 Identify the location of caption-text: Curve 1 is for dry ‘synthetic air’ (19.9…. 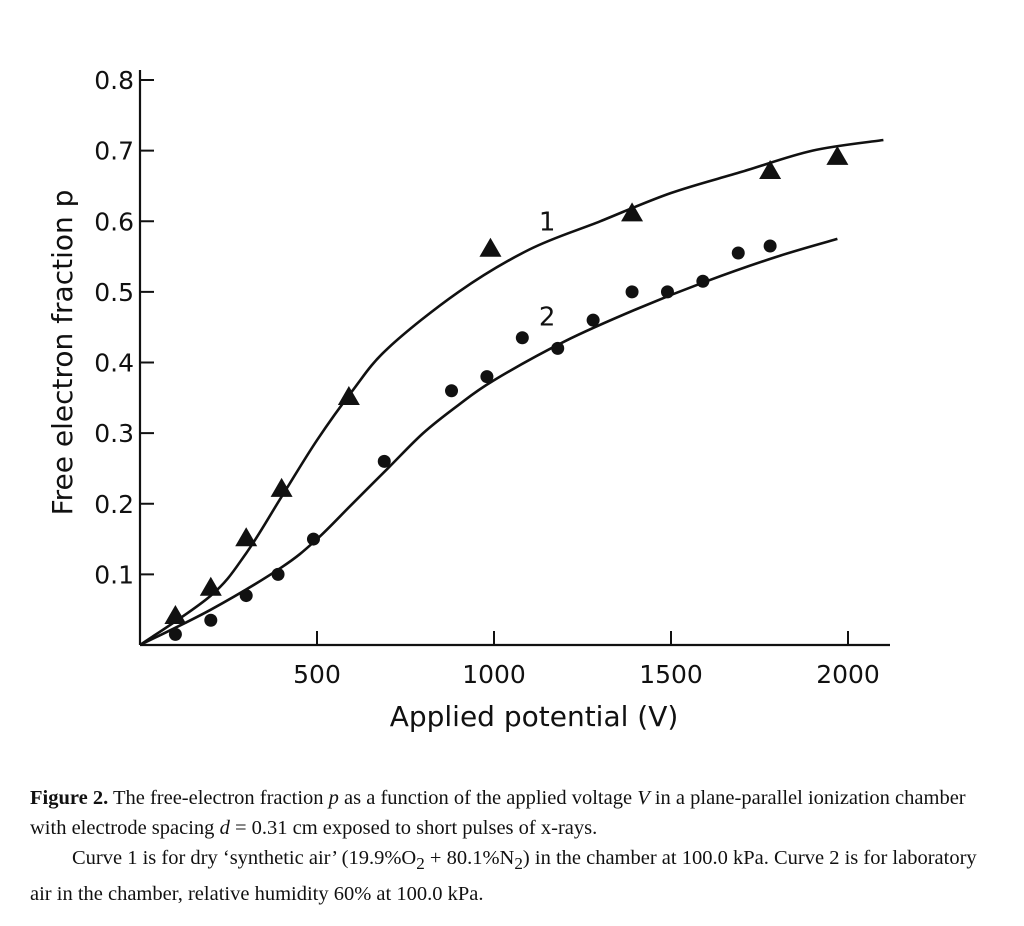
(244, 858).